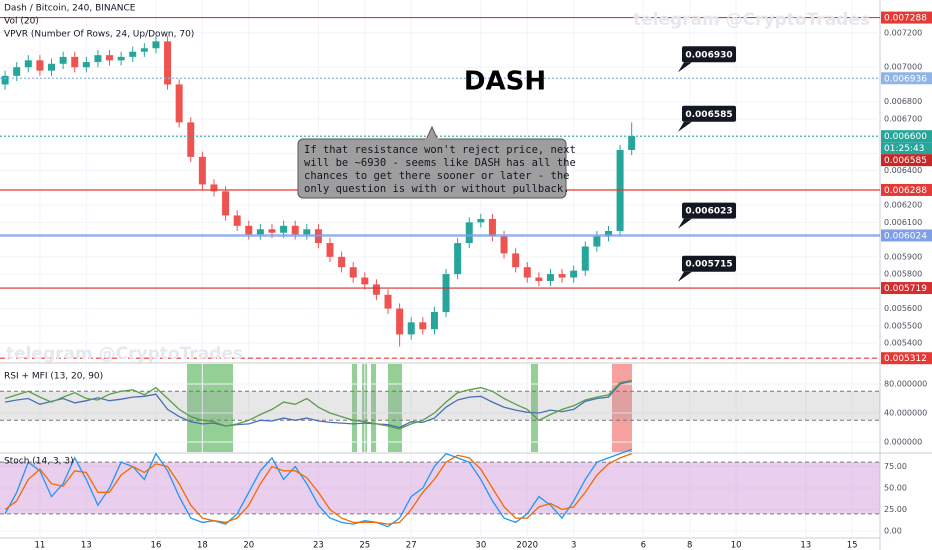 The image size is (932, 550). Describe the element at coordinates (905, 413) in the screenshot. I see `y-tick-label: 40.000000` at that location.